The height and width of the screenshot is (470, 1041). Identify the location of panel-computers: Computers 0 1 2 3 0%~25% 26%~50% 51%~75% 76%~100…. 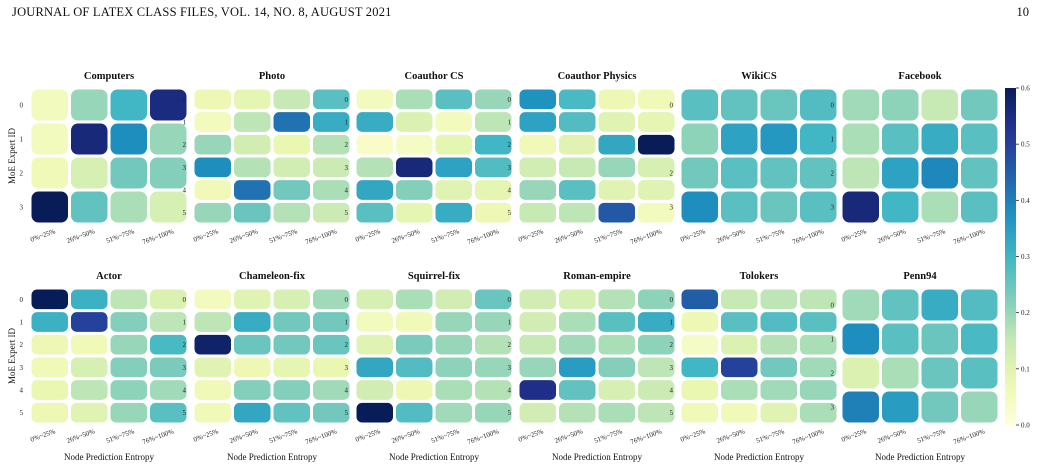
(103, 158).